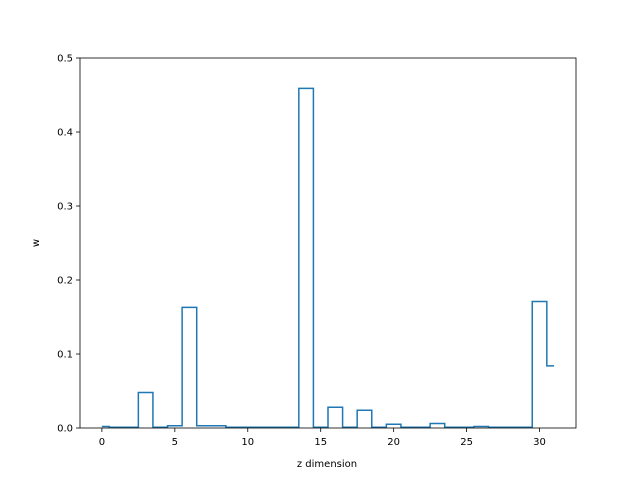 This screenshot has width=640, height=480. Describe the element at coordinates (175, 442) in the screenshot. I see `x-tick-label-5: 5` at that location.